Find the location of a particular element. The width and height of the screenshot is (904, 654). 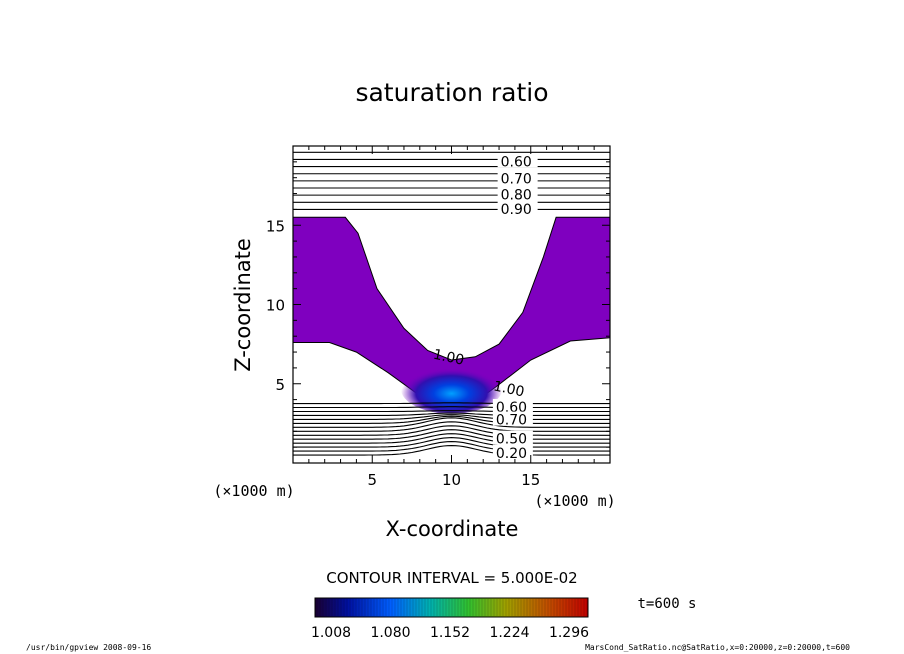

y-tick-label: 10 is located at coordinates (275, 306).